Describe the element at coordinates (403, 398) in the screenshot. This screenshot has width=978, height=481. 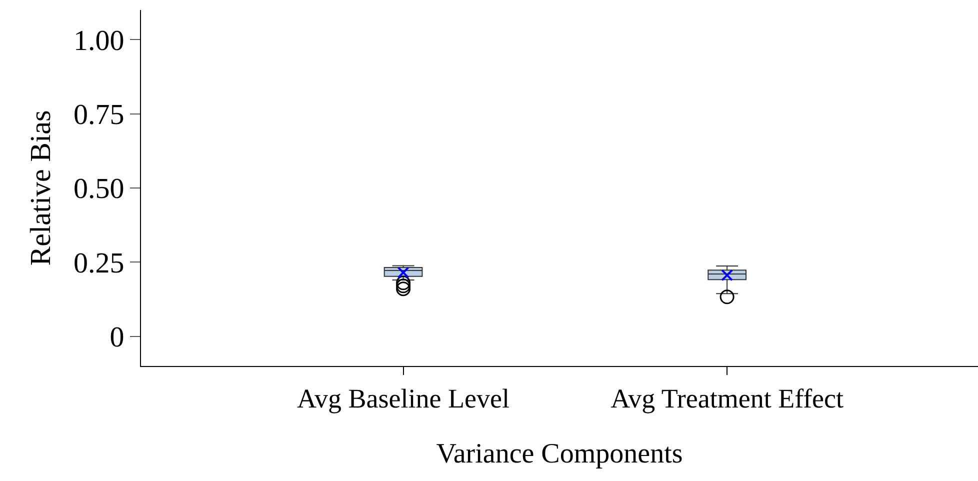
I see `x-tick-label: Avg Baseline Level` at that location.